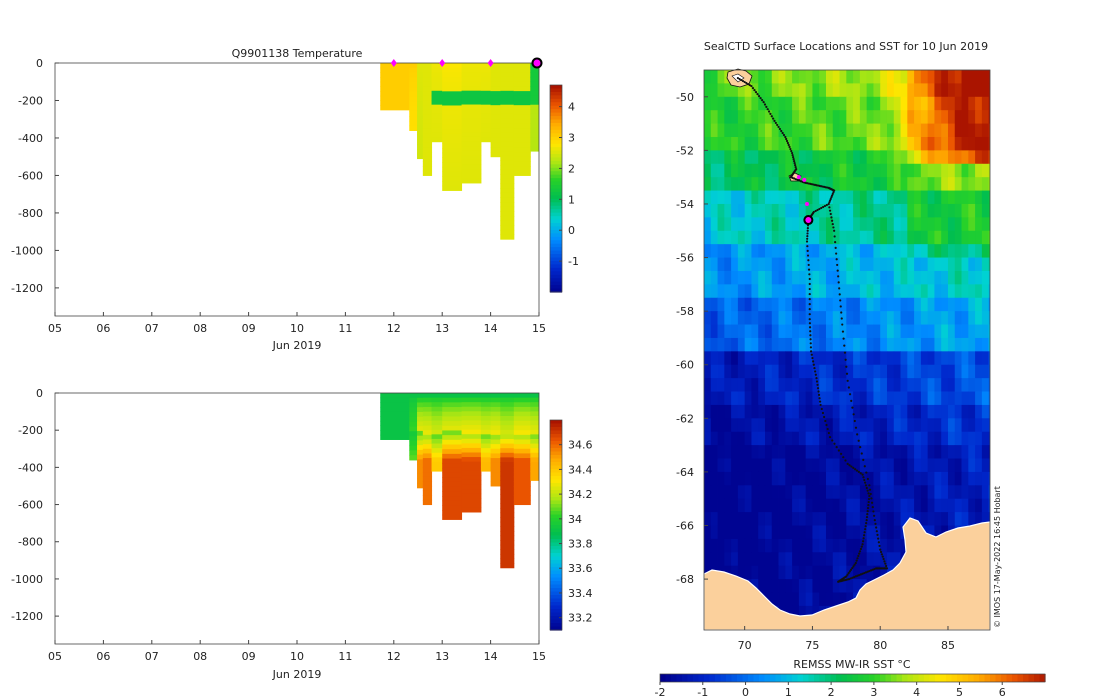 The height and width of the screenshot is (700, 1100). What do you see at coordinates (745, 645) in the screenshot?
I see `x-tick-label: 70` at bounding box center [745, 645].